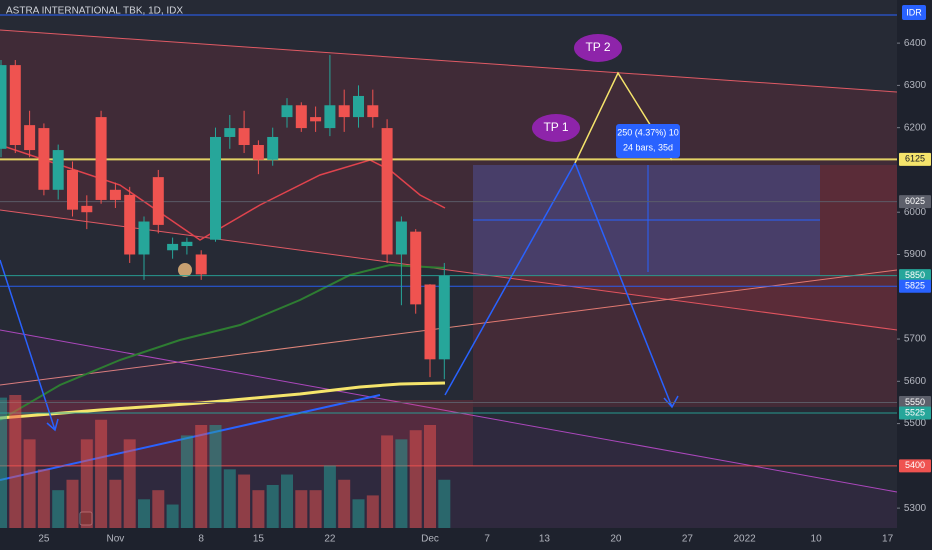  Describe the element at coordinates (223, 192) in the screenshot. I see `ma-short` at that location.